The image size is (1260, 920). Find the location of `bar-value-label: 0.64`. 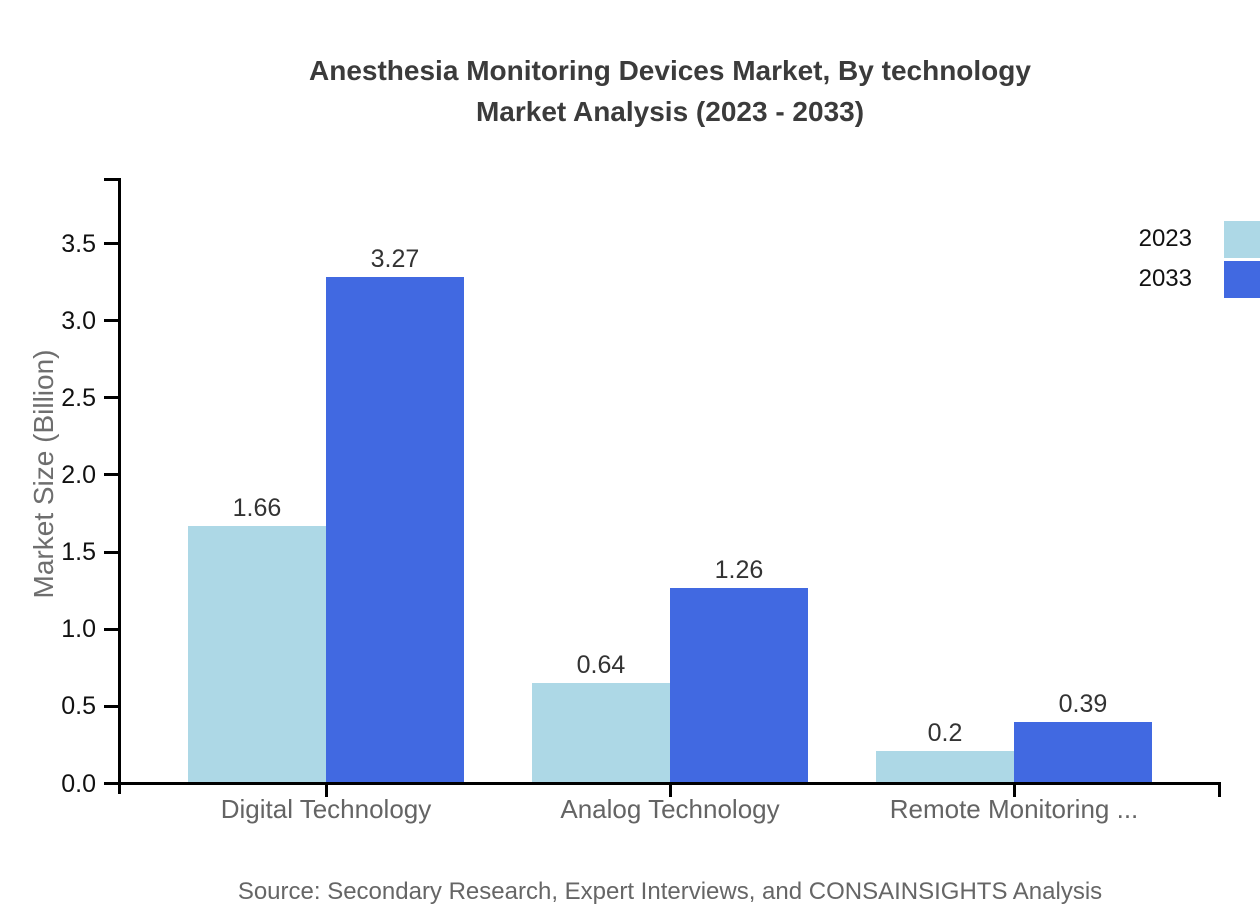

bar-value-label: 0.64 is located at coordinates (601, 665).